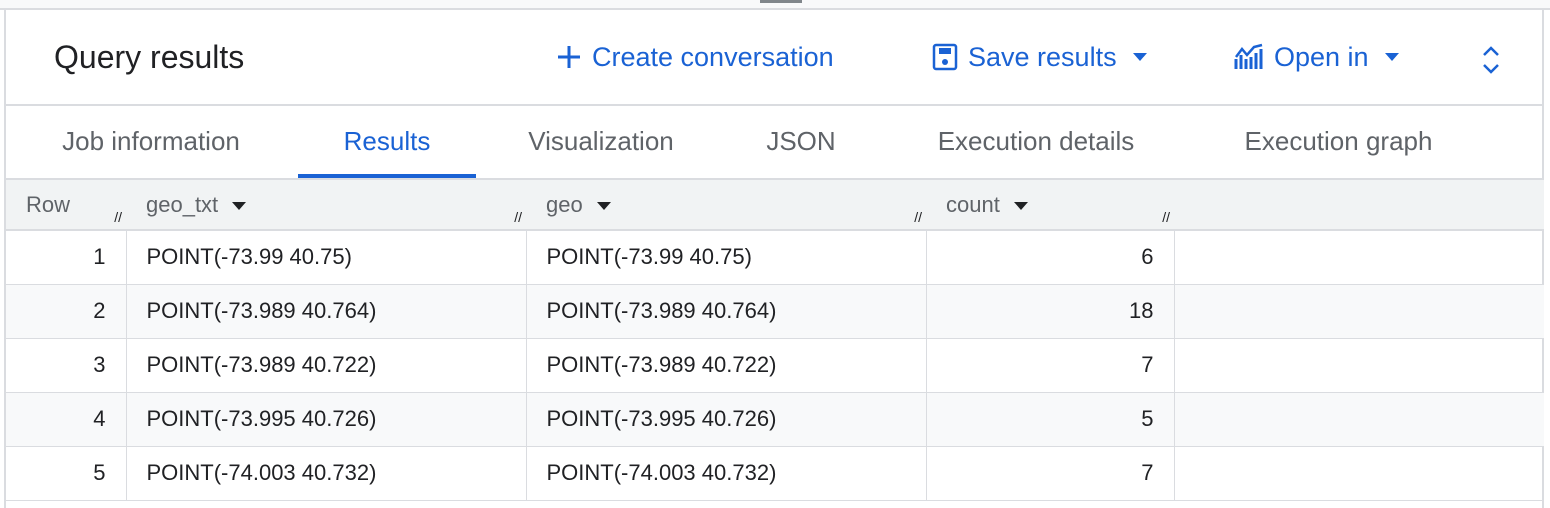  Describe the element at coordinates (1050, 205) in the screenshot. I see `column-header-count: count //` at that location.